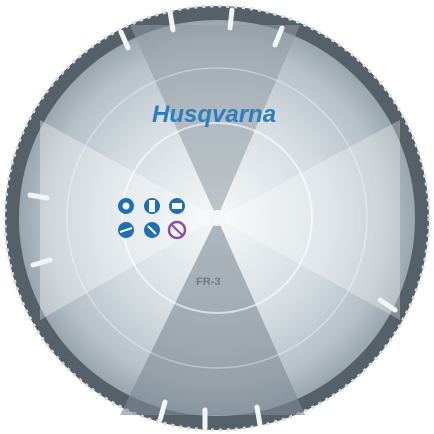 The height and width of the screenshot is (434, 434). Describe the element at coordinates (152, 219) in the screenshot. I see `application-icons` at that location.